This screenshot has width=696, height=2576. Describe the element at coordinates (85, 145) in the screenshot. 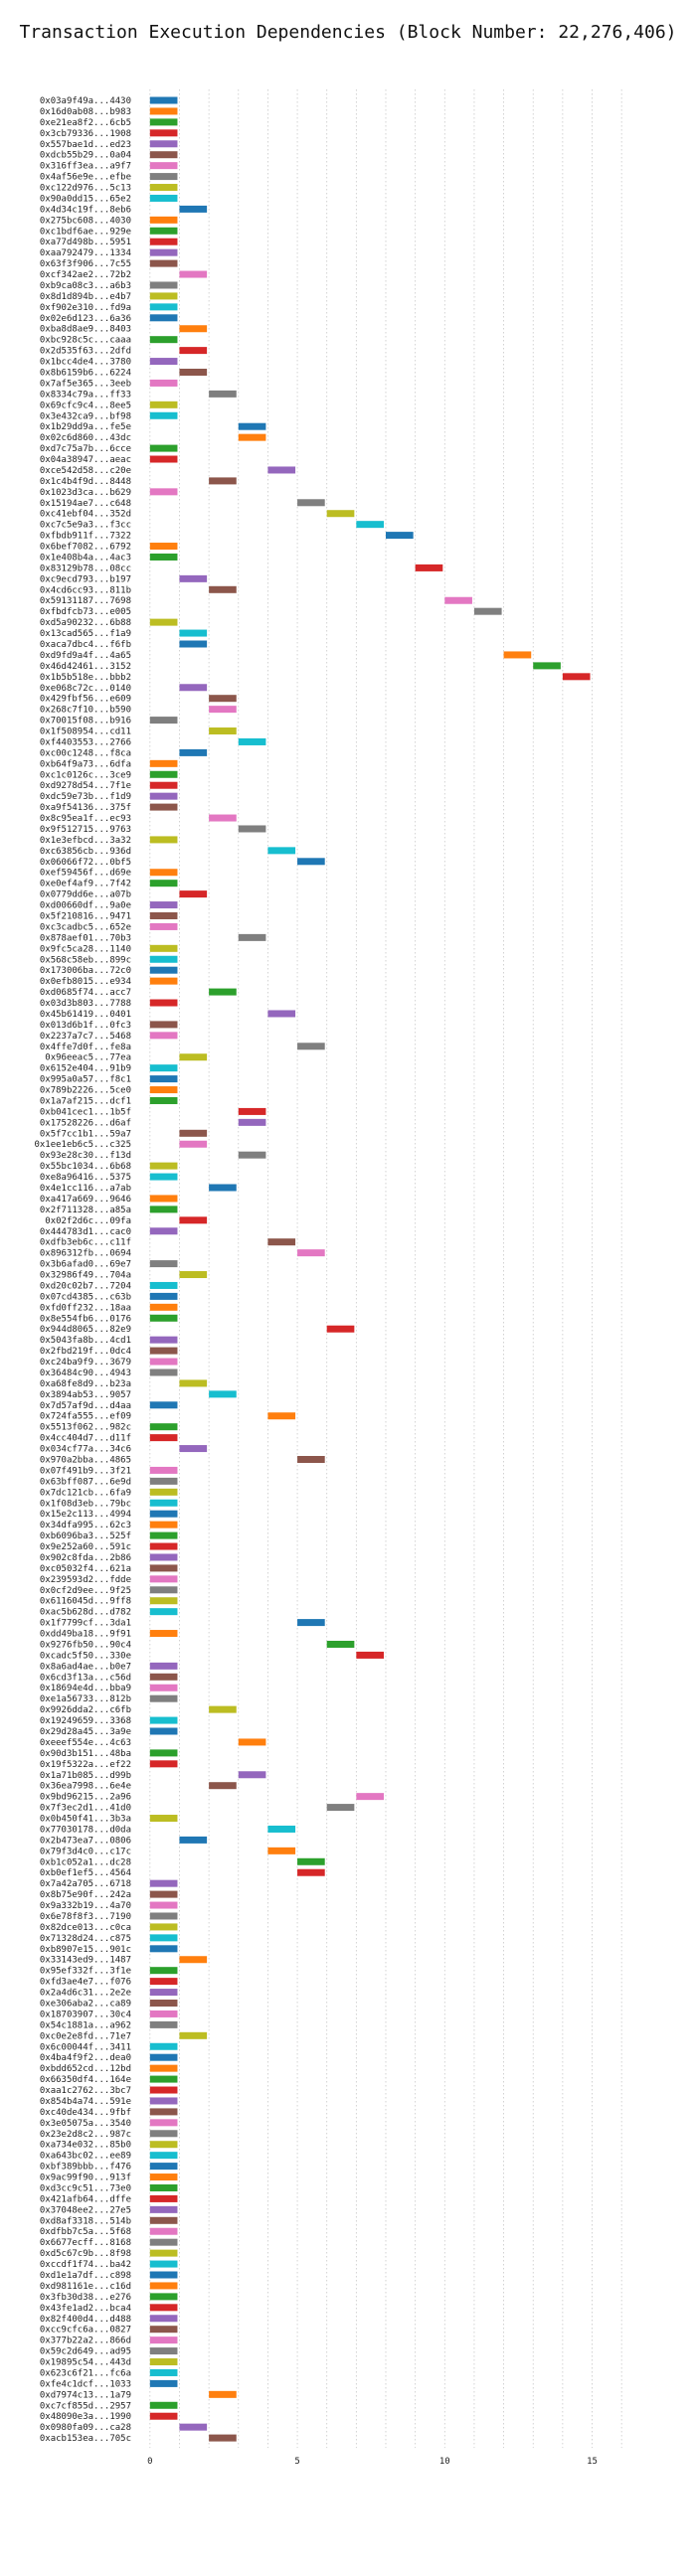

I see `transaction-hash-label: 0x557bae1d...ed23` at that location.